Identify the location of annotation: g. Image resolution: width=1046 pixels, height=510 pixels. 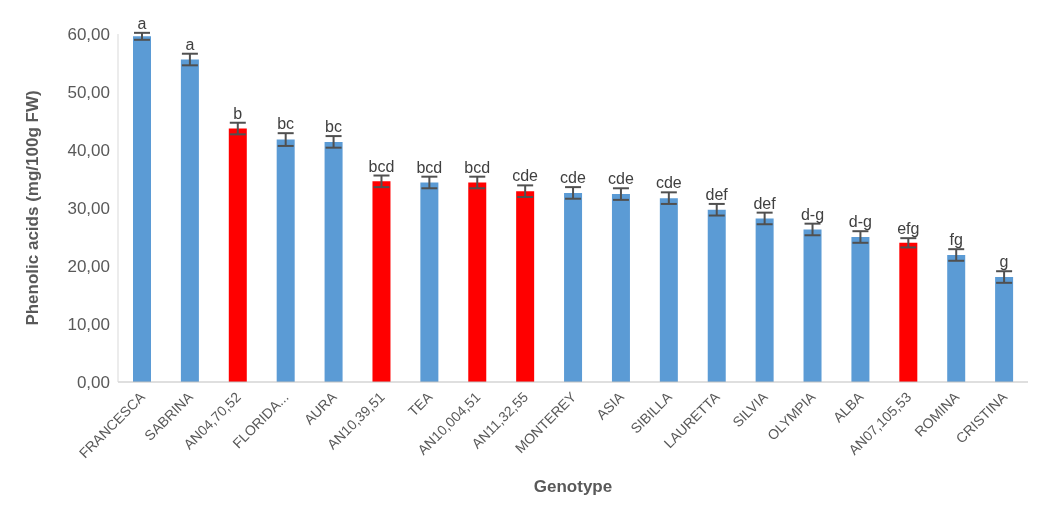
(1004, 262).